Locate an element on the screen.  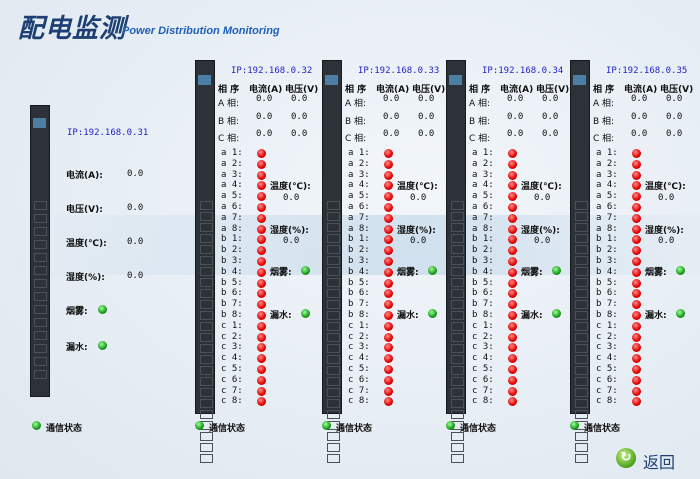
outlet-label: a 8: is located at coordinates (232, 228).